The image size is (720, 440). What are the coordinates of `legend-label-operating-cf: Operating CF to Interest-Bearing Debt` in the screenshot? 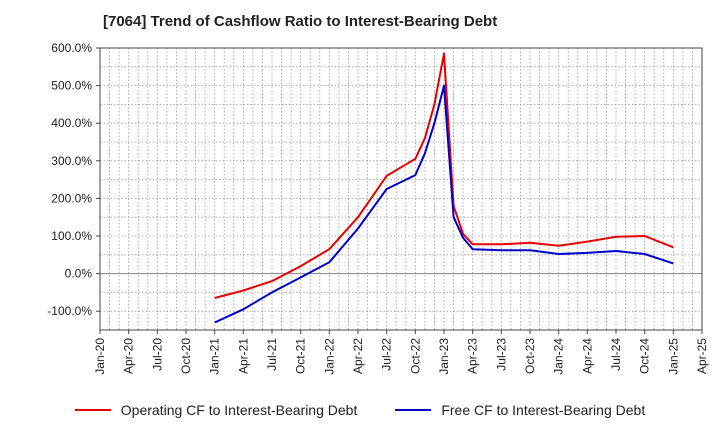 It's located at (239, 410).